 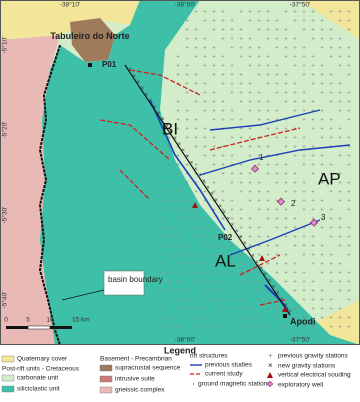 What do you see at coordinates (225, 260) in the screenshot?
I see `region-label: AL` at bounding box center [225, 260].